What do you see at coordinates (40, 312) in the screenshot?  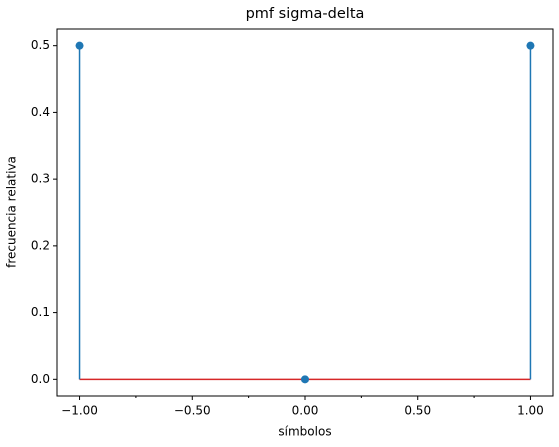 I see `y-tick-label: 0.1` at bounding box center [40, 312].